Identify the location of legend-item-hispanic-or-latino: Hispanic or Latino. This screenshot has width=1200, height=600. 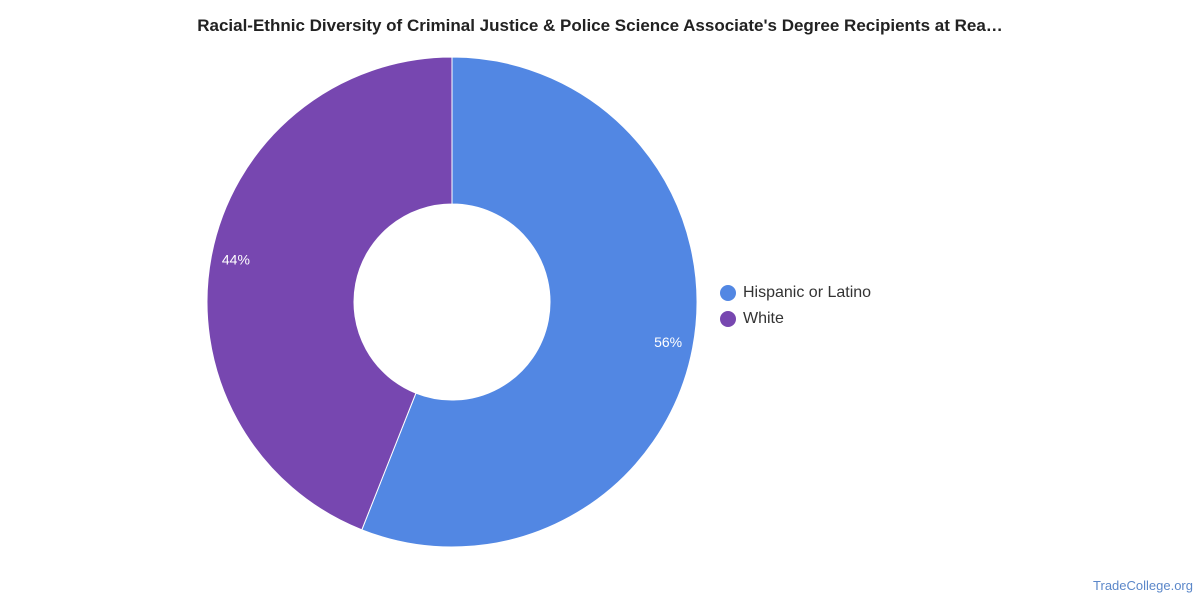
(795, 293).